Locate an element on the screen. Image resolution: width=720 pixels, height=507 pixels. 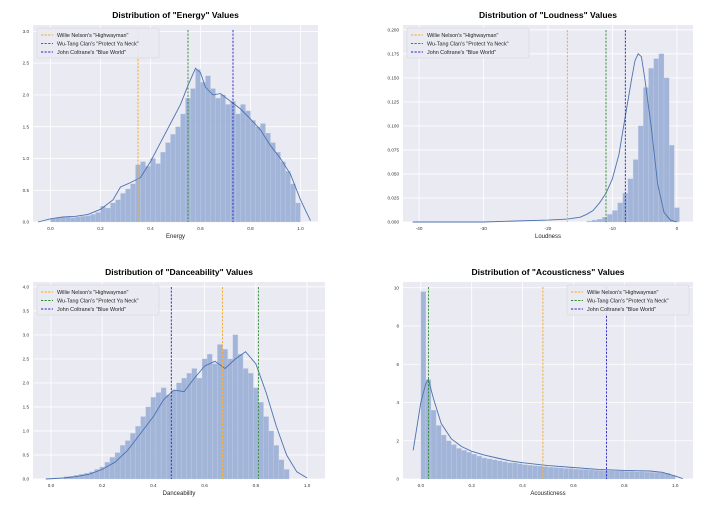
legend-label: Willie Nelson's "Highwayman" is located at coordinates (462, 36).